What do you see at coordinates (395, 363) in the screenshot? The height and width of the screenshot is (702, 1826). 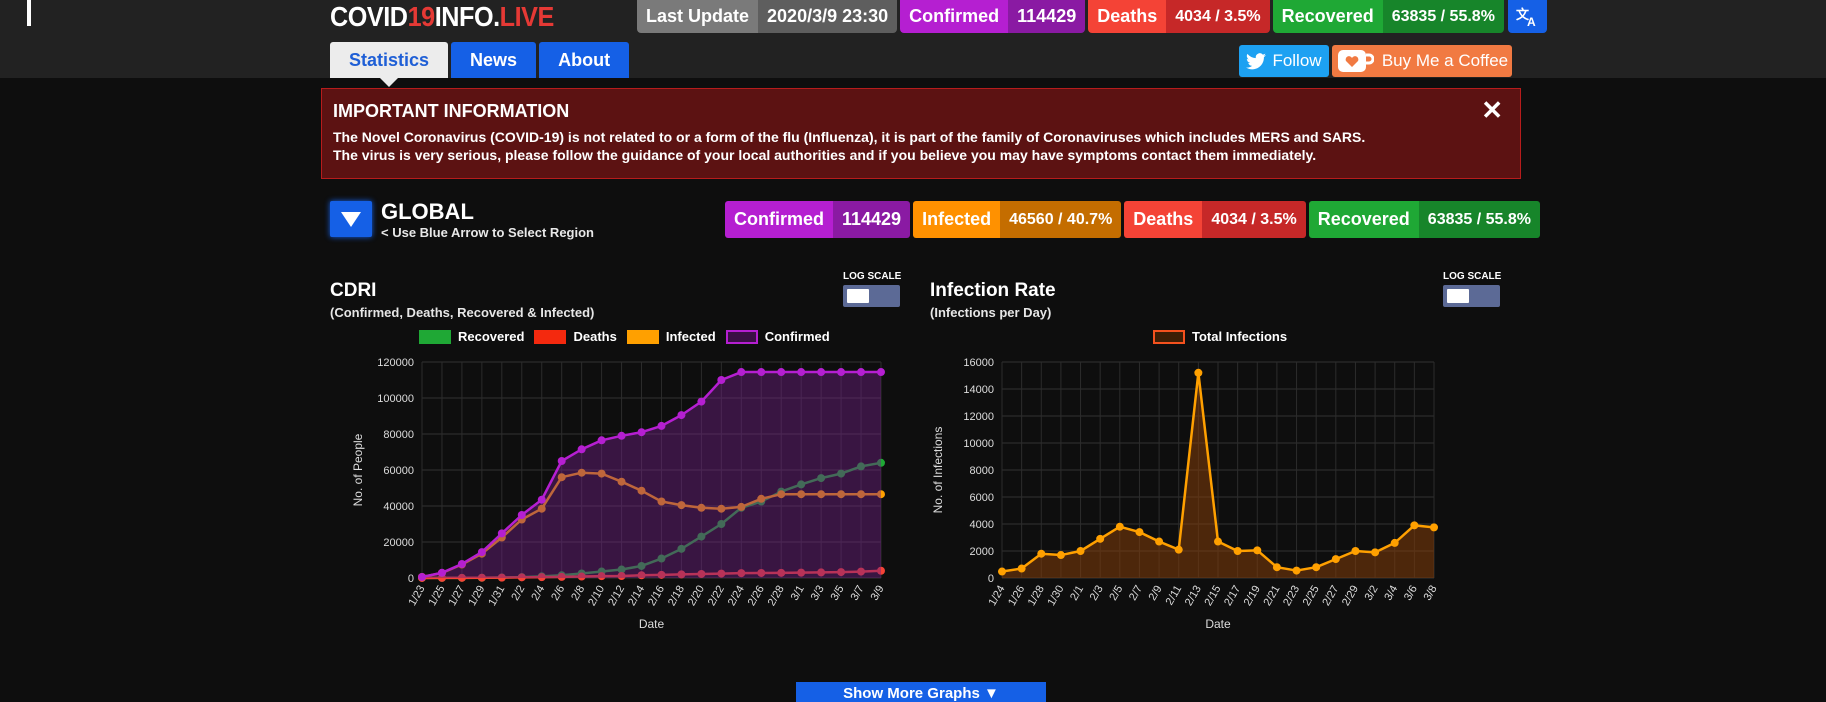 I see `y-tick-label: 120000` at bounding box center [395, 363].